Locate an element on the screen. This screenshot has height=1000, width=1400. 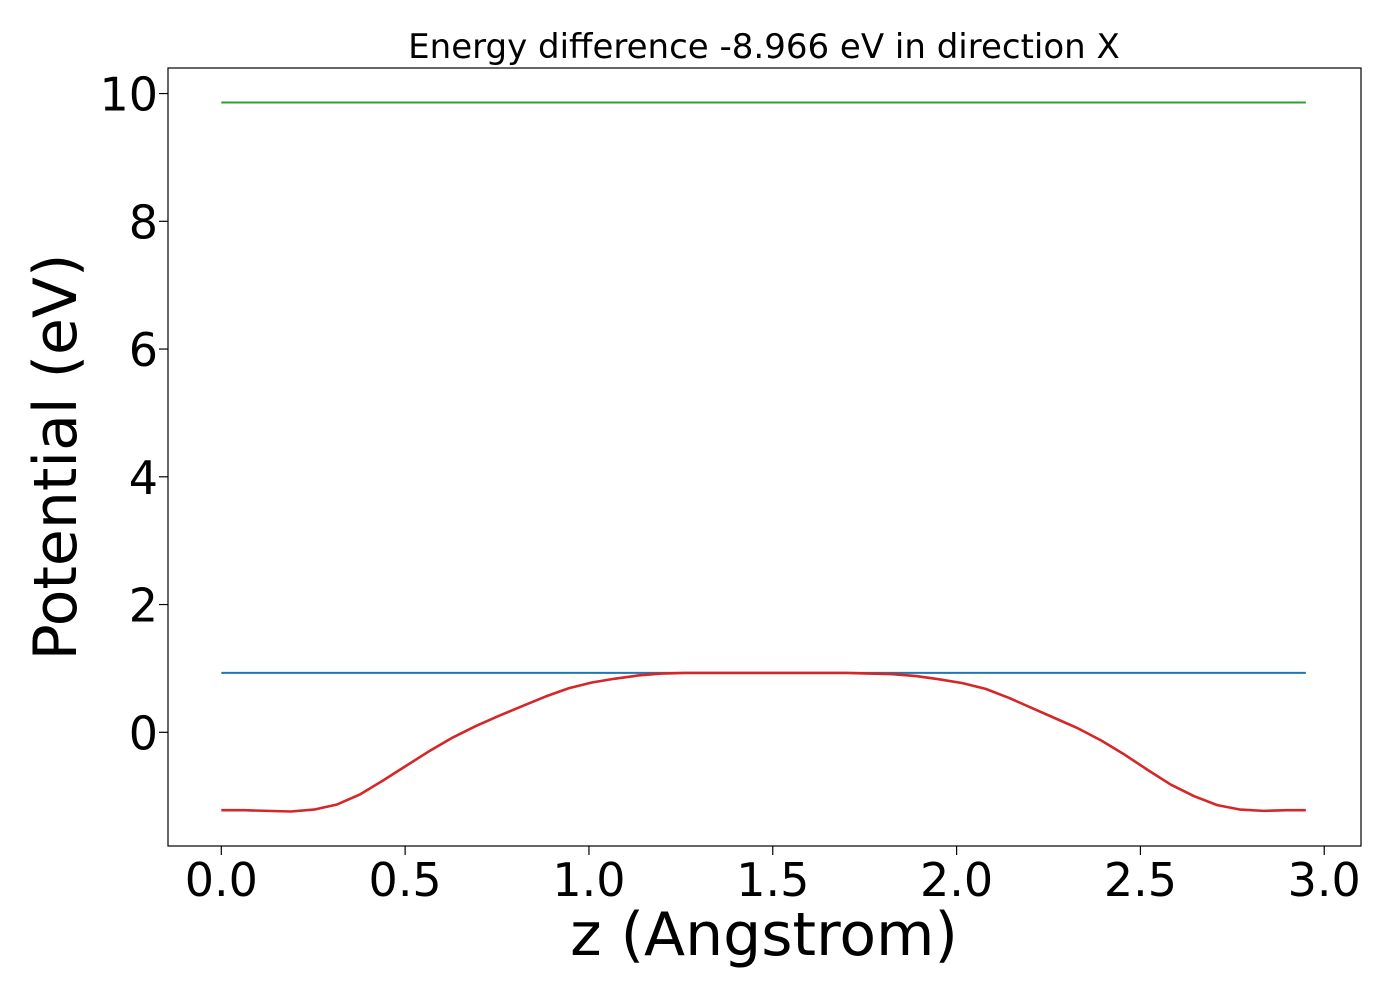
x-axis-ticks: 0.0 0.5 1.0 1.5 2.0 2.5 3.0 is located at coordinates (773, 876).